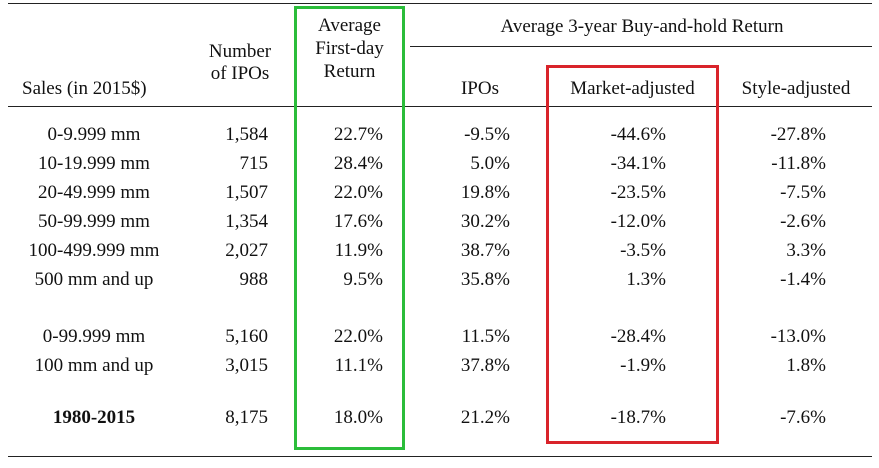 The height and width of the screenshot is (468, 879). Describe the element at coordinates (349, 71) in the screenshot. I see `first-day-header-line3: Return` at that location.